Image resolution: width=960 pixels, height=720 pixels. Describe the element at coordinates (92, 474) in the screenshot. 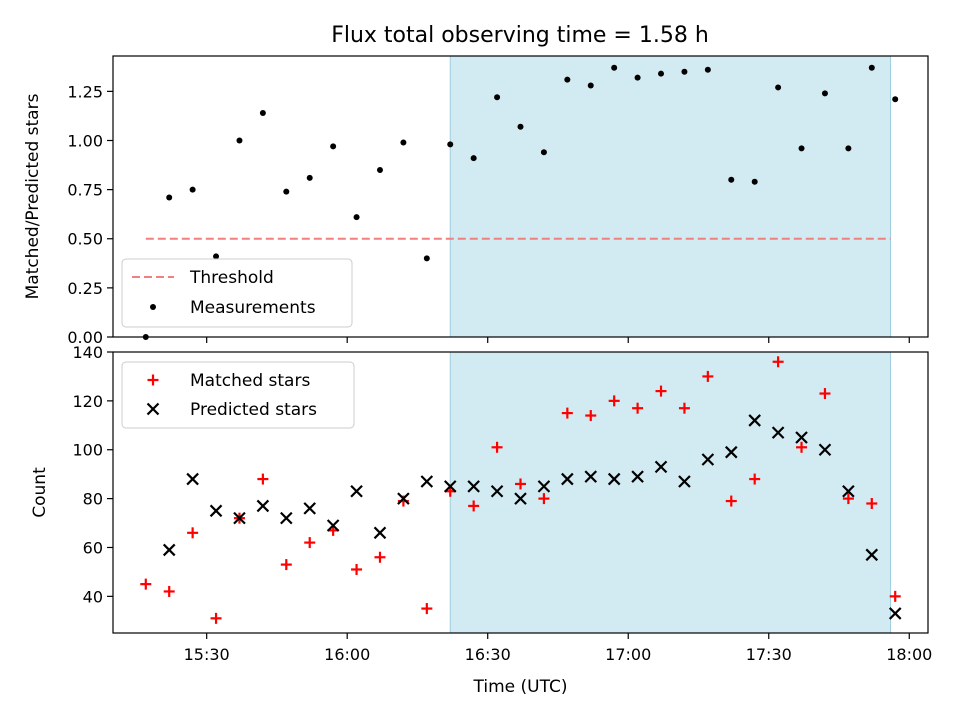

I see `count-y-ticks: 40 60 80 100 120 140` at that location.